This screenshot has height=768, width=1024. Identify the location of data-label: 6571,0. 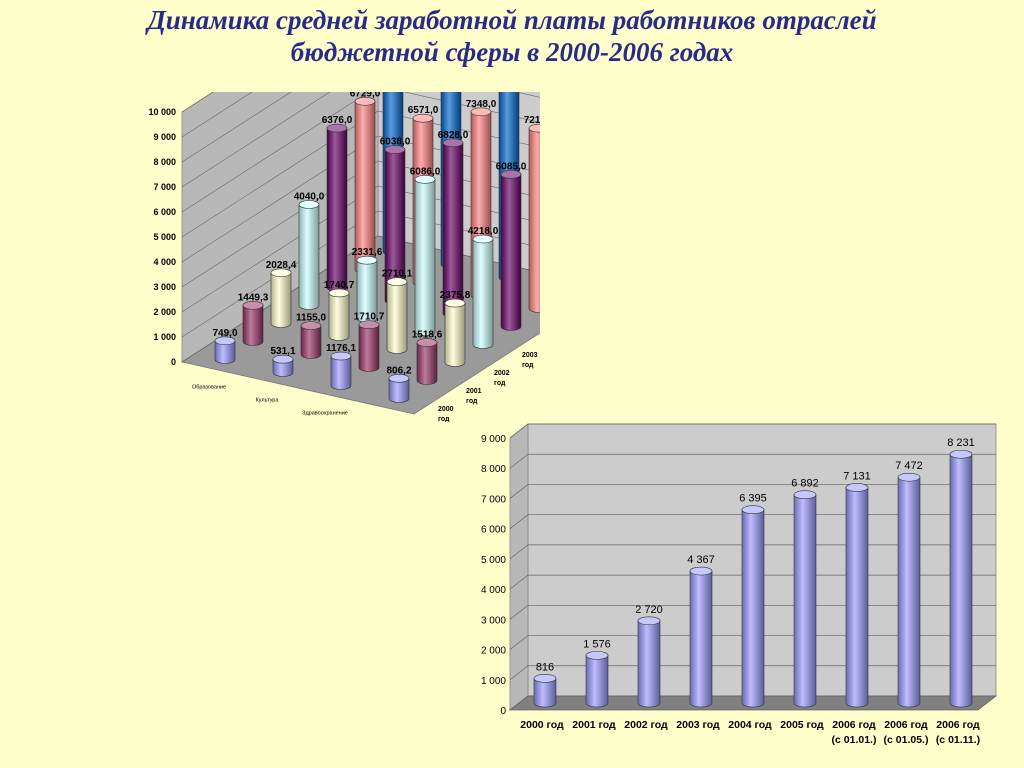
(423, 110).